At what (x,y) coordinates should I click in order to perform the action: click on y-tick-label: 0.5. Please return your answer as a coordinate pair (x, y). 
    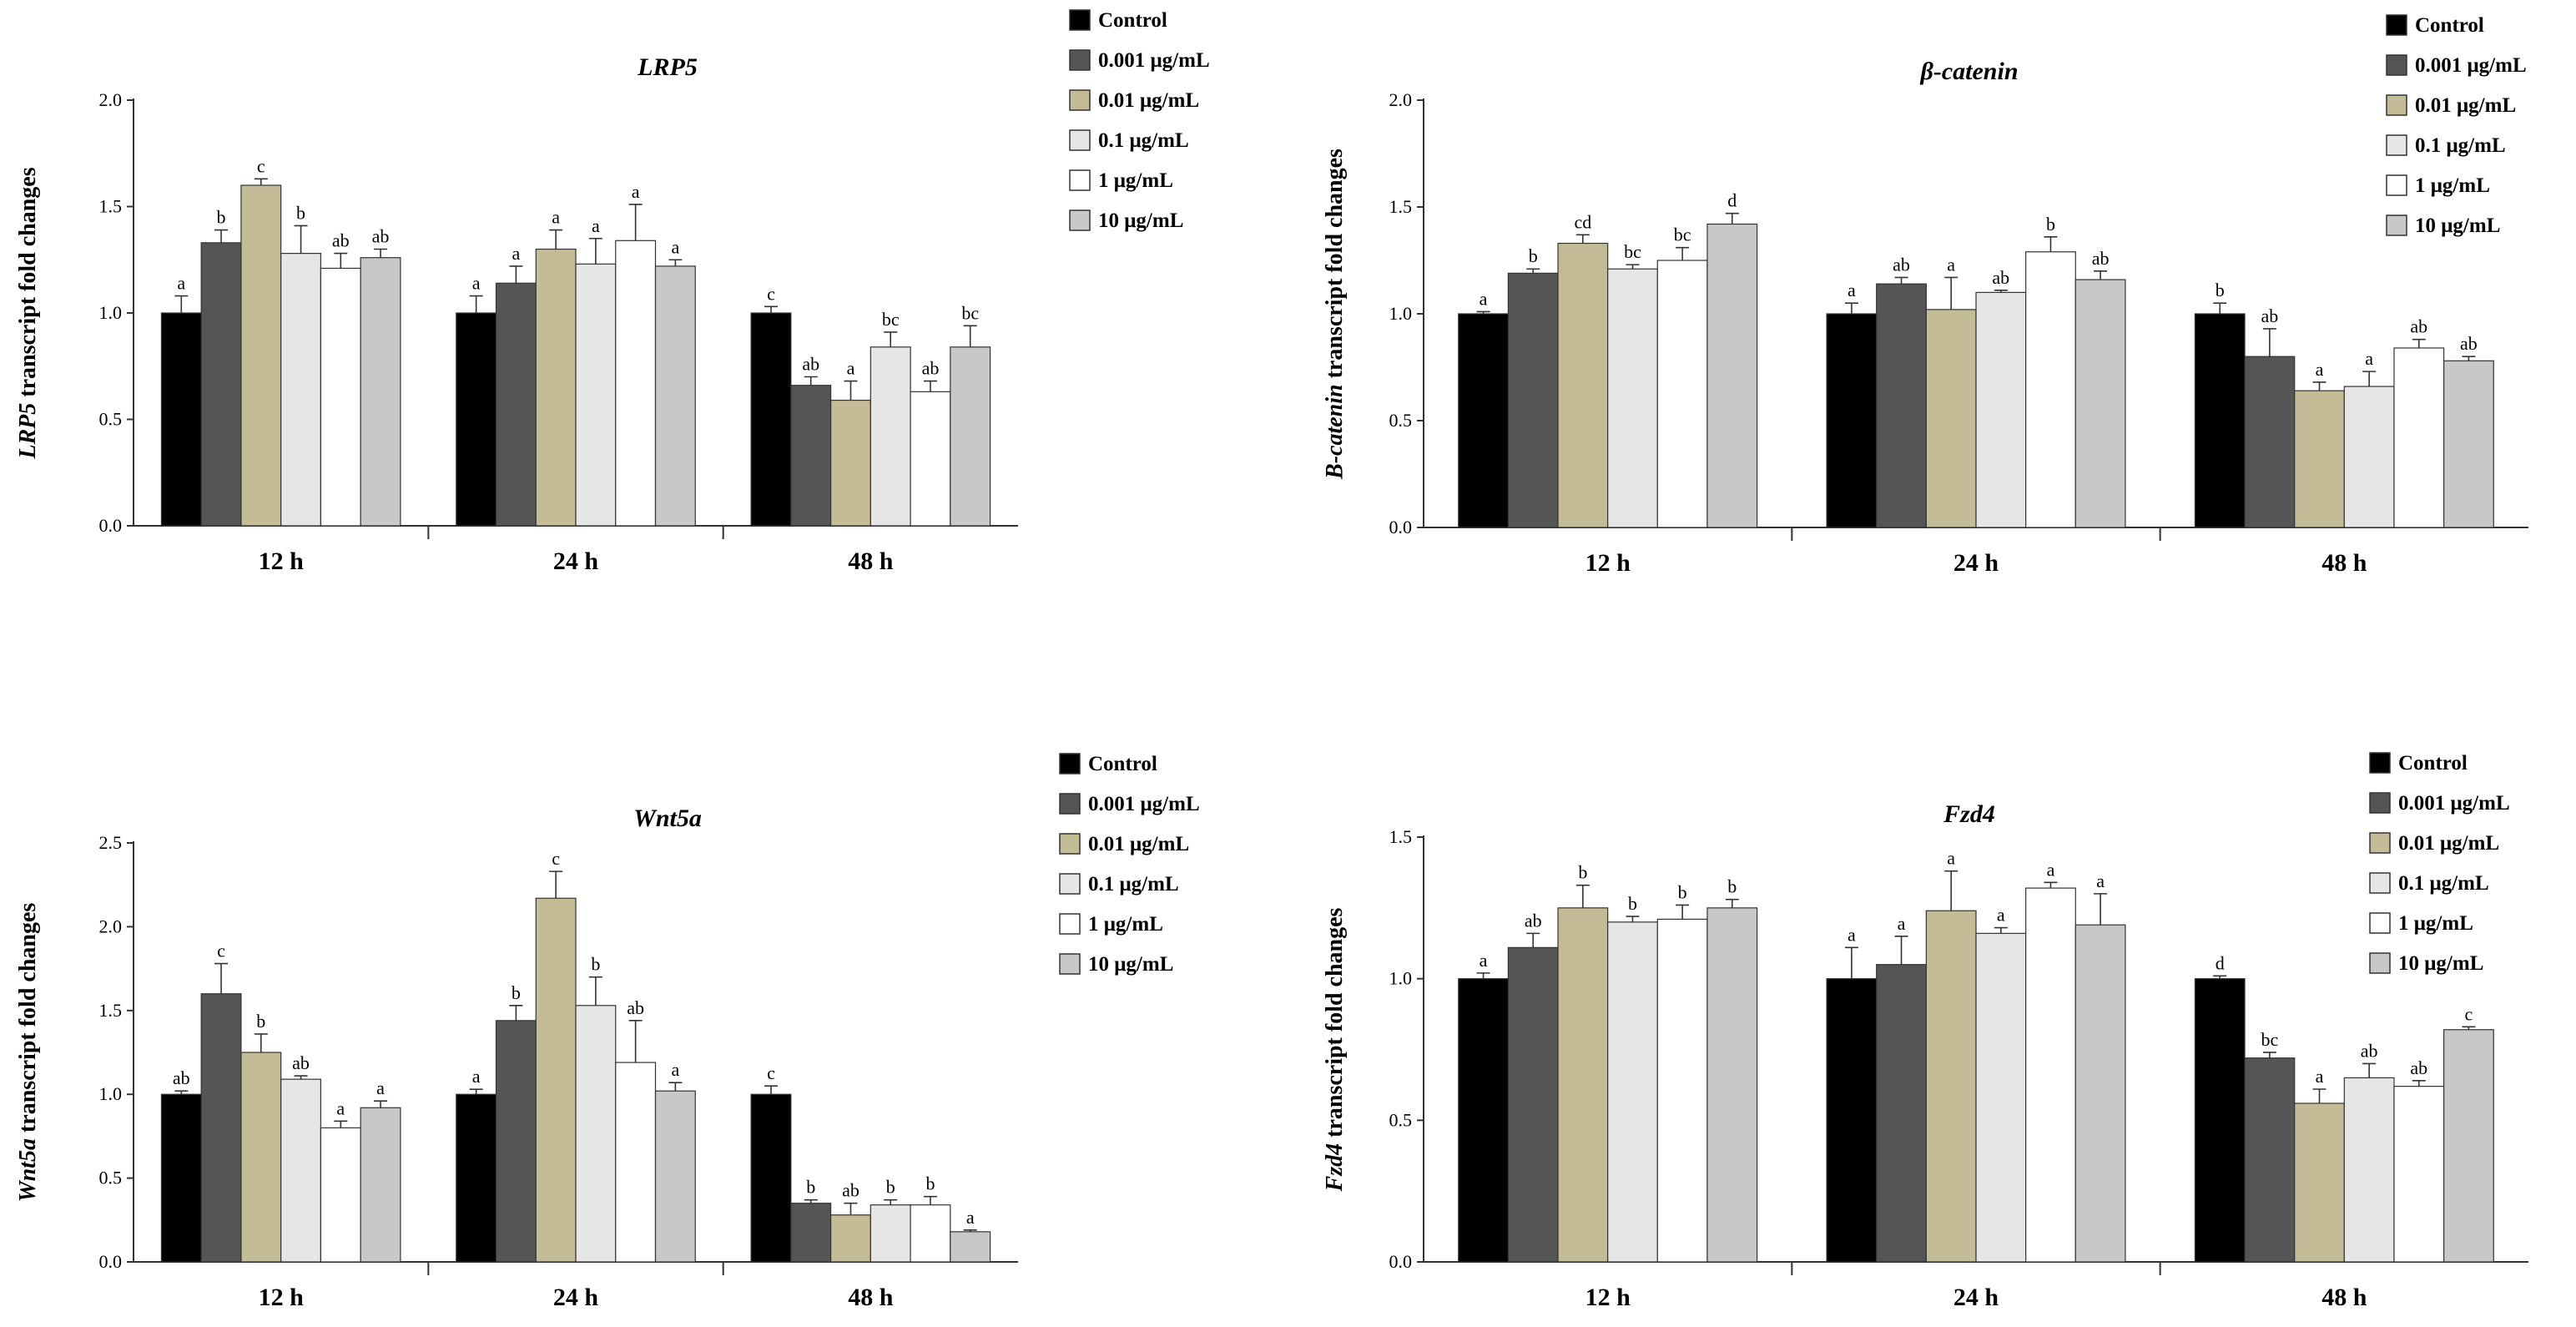
    Looking at the image, I should click on (111, 1178).